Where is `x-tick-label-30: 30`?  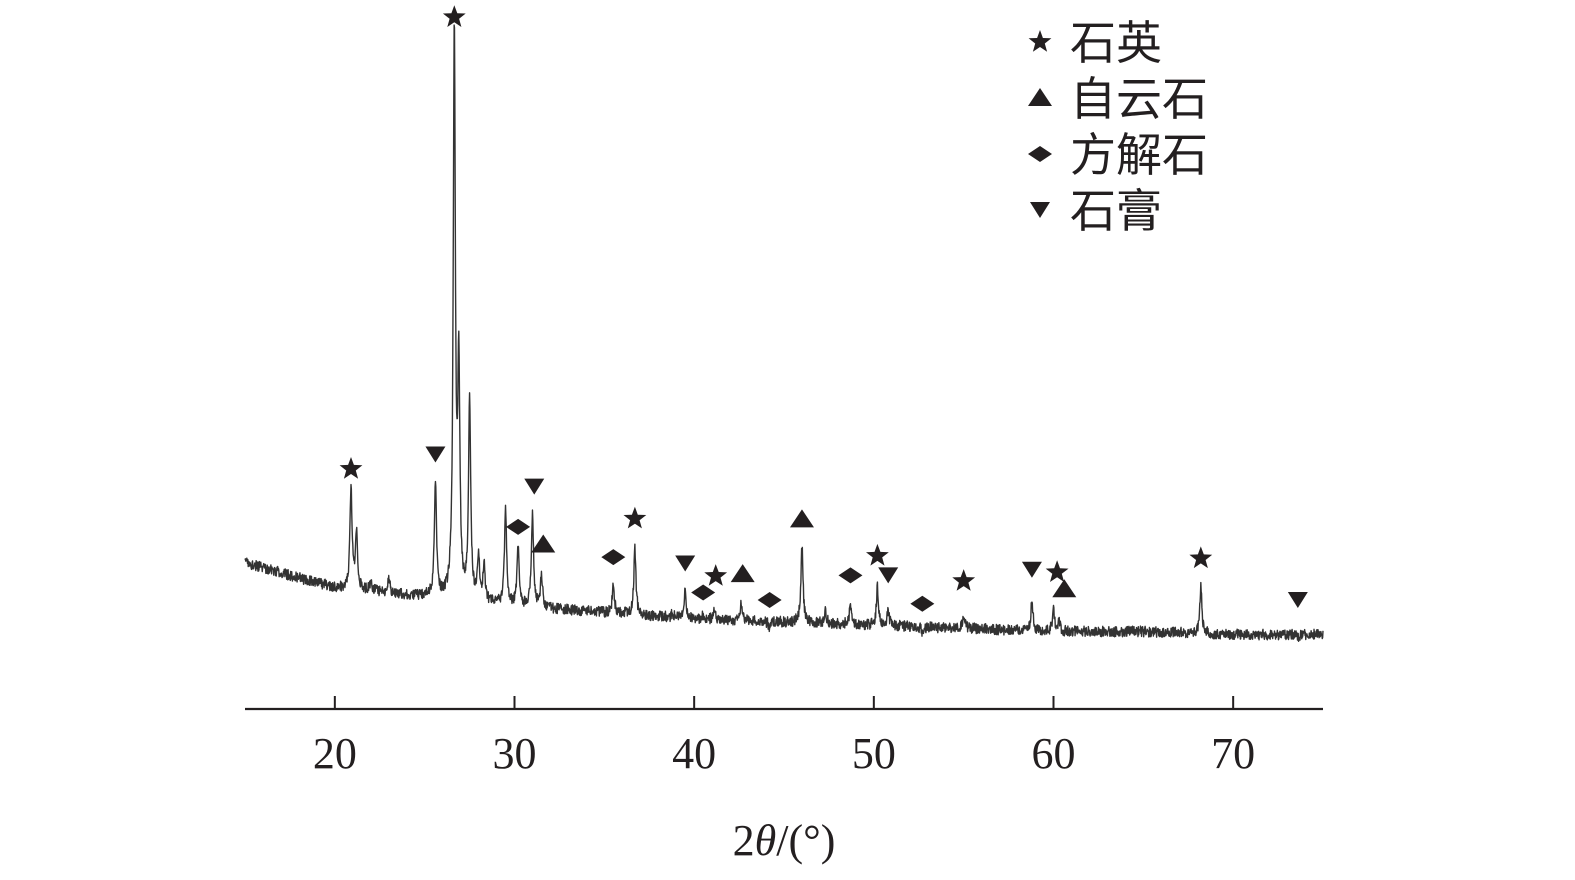 x-tick-label-30: 30 is located at coordinates (515, 753).